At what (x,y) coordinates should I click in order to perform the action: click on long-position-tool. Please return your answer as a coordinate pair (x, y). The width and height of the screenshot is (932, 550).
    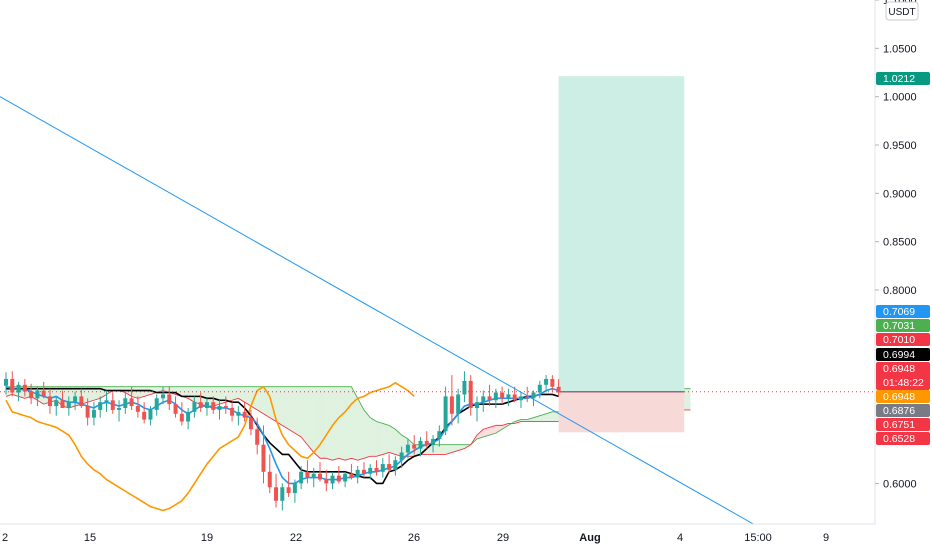
    Looking at the image, I should click on (621, 254).